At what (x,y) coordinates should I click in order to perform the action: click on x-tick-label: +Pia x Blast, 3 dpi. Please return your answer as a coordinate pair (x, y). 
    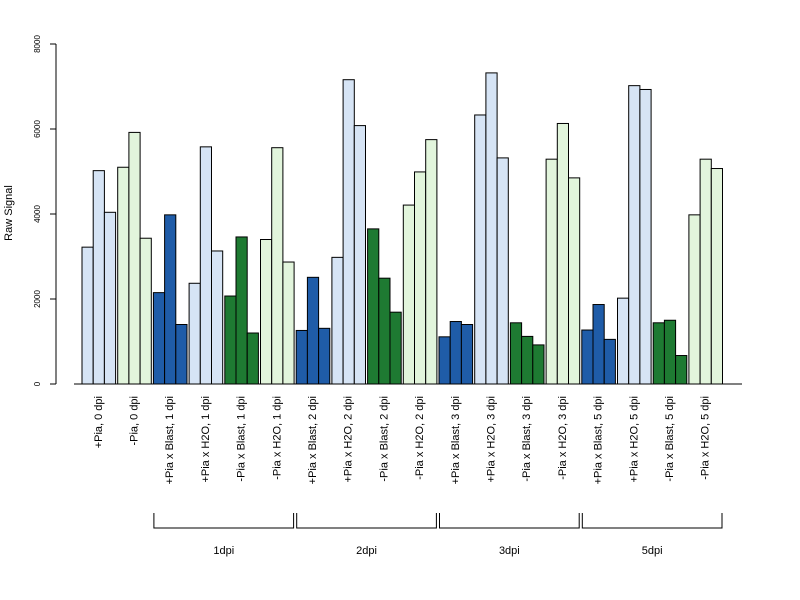
    Looking at the image, I should click on (456, 440).